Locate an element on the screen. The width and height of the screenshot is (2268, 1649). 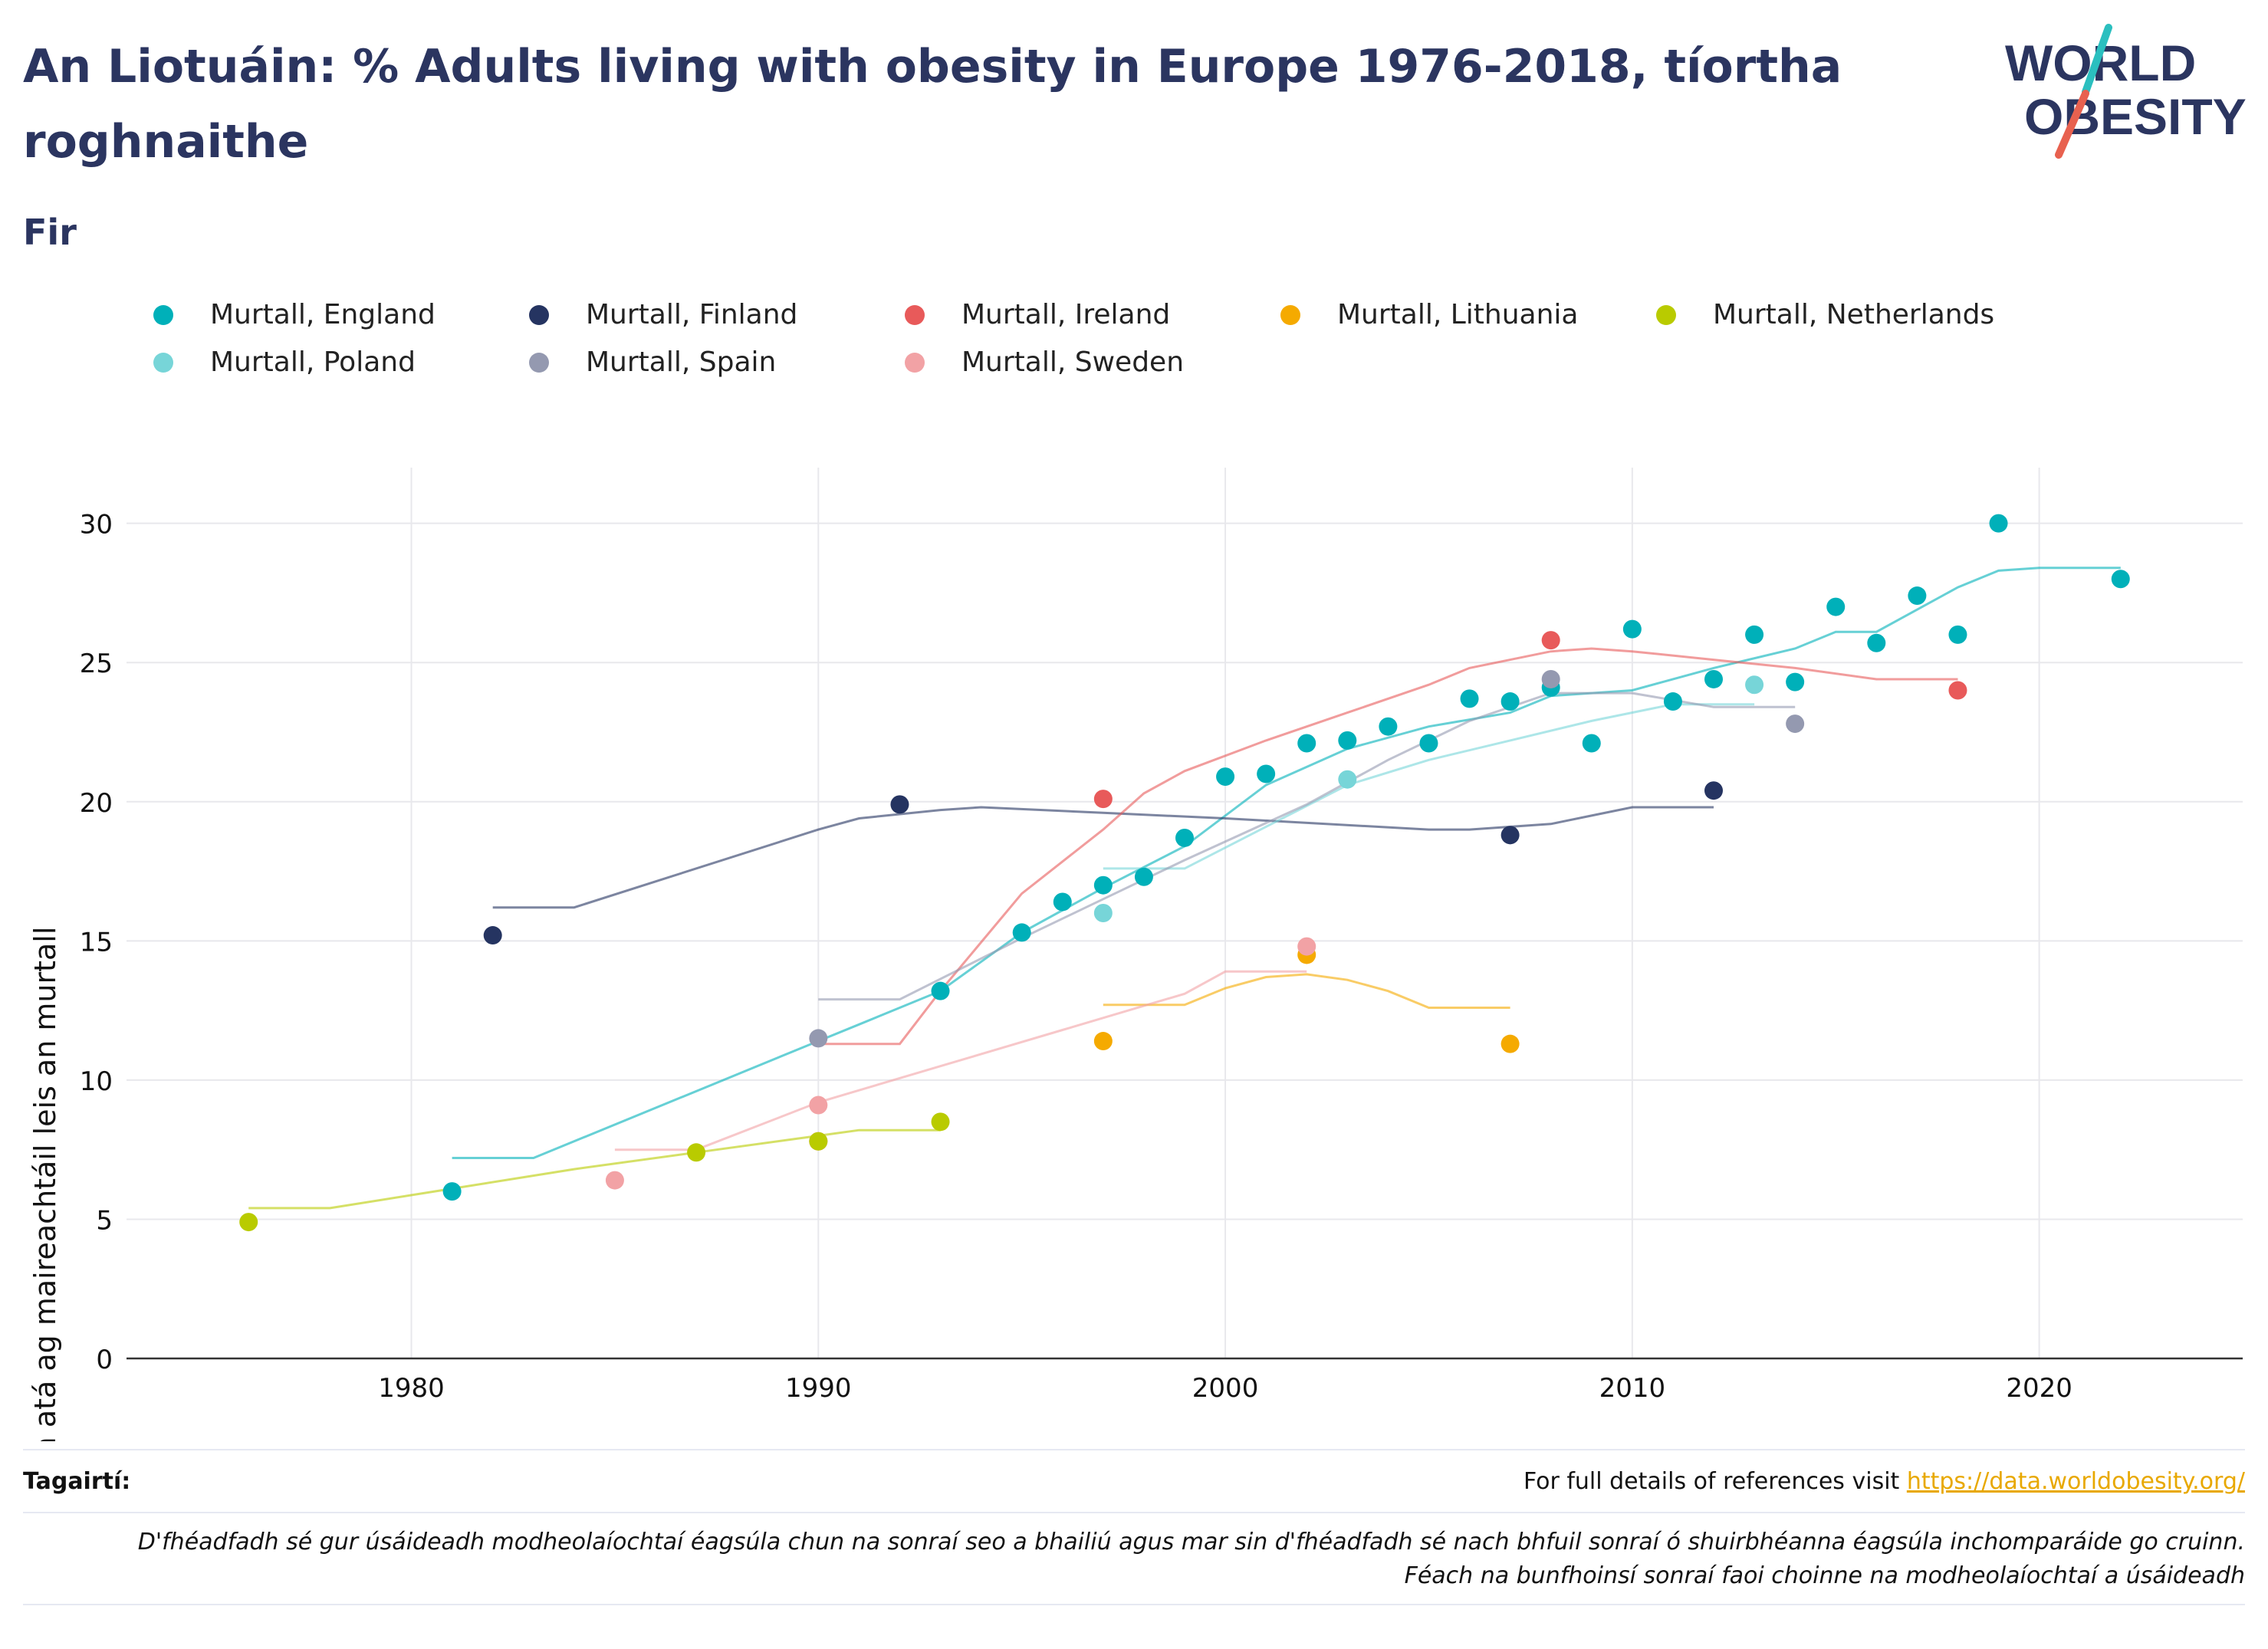
references-label: Tagairtí: is located at coordinates (77, 1481).